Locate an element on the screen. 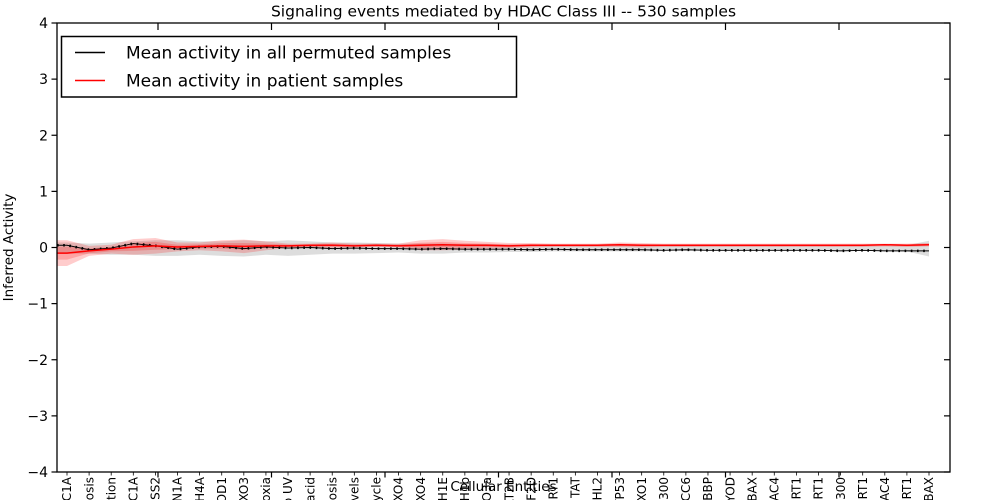 This screenshot has width=1000, height=500. x-tick-label: response to UV is located at coordinates (288, 488).